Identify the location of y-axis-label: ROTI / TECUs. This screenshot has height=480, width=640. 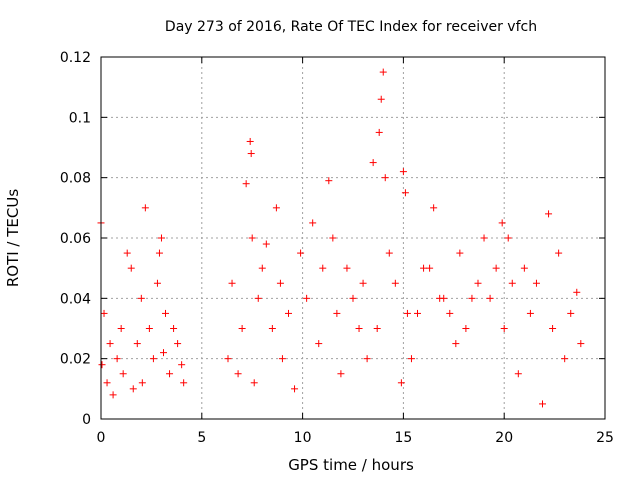
(13, 238).